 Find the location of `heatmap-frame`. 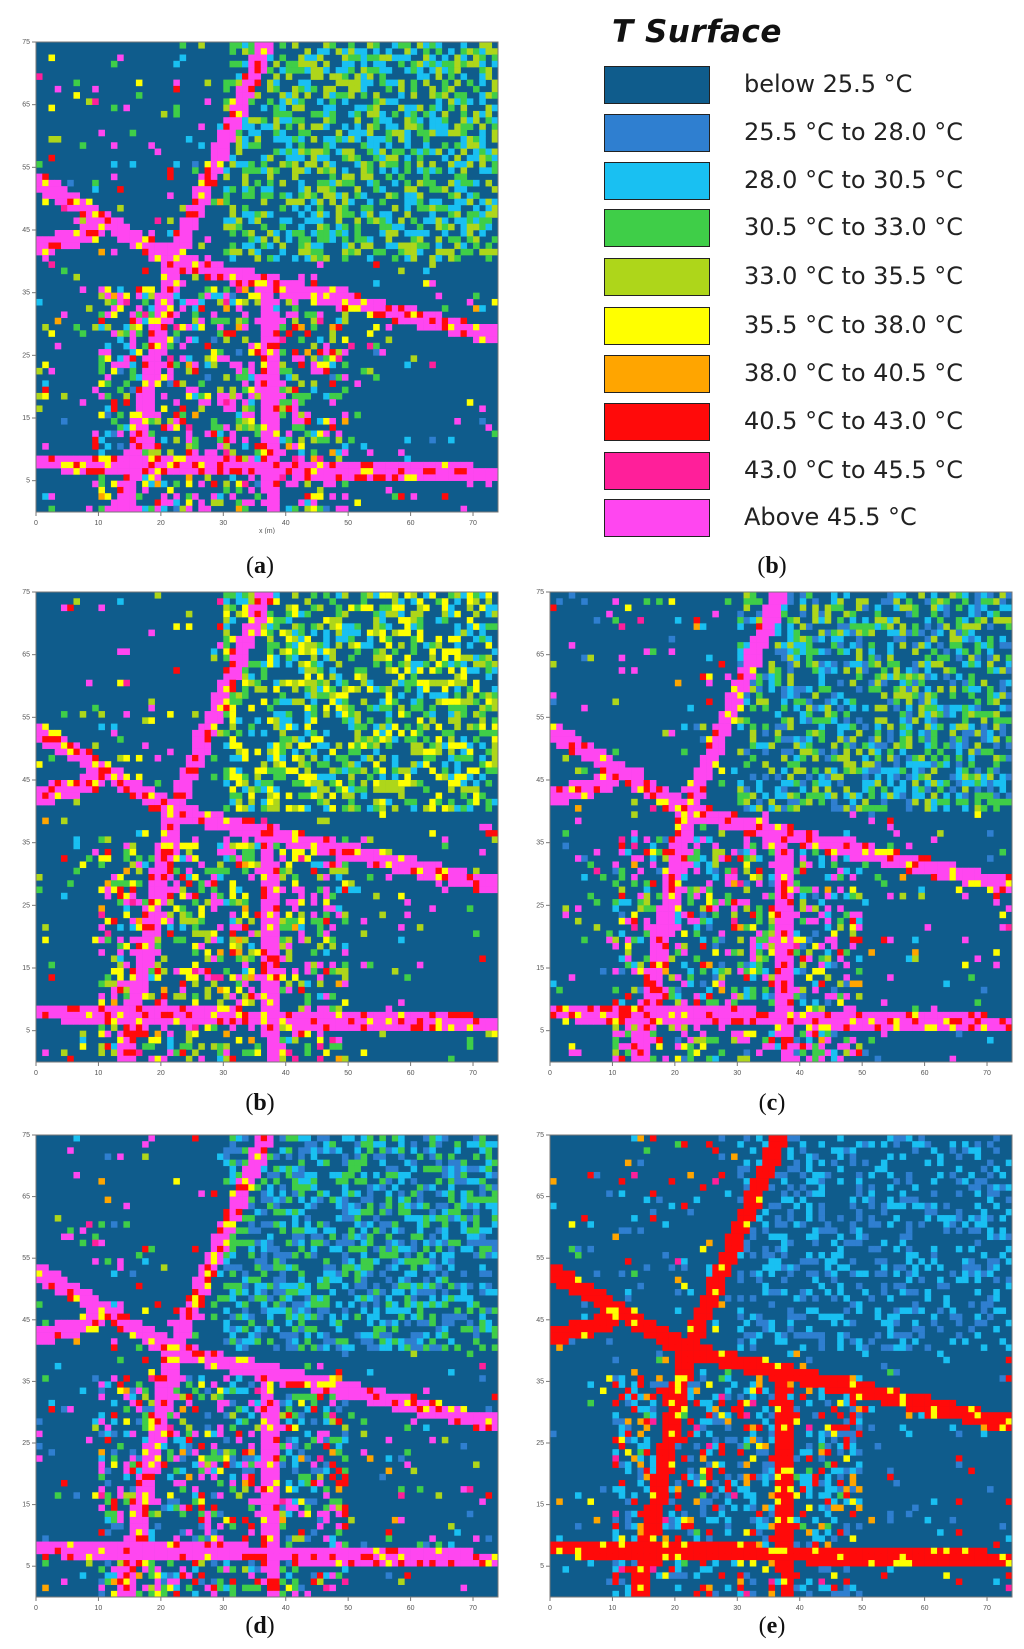

heatmap-frame is located at coordinates (267, 277).